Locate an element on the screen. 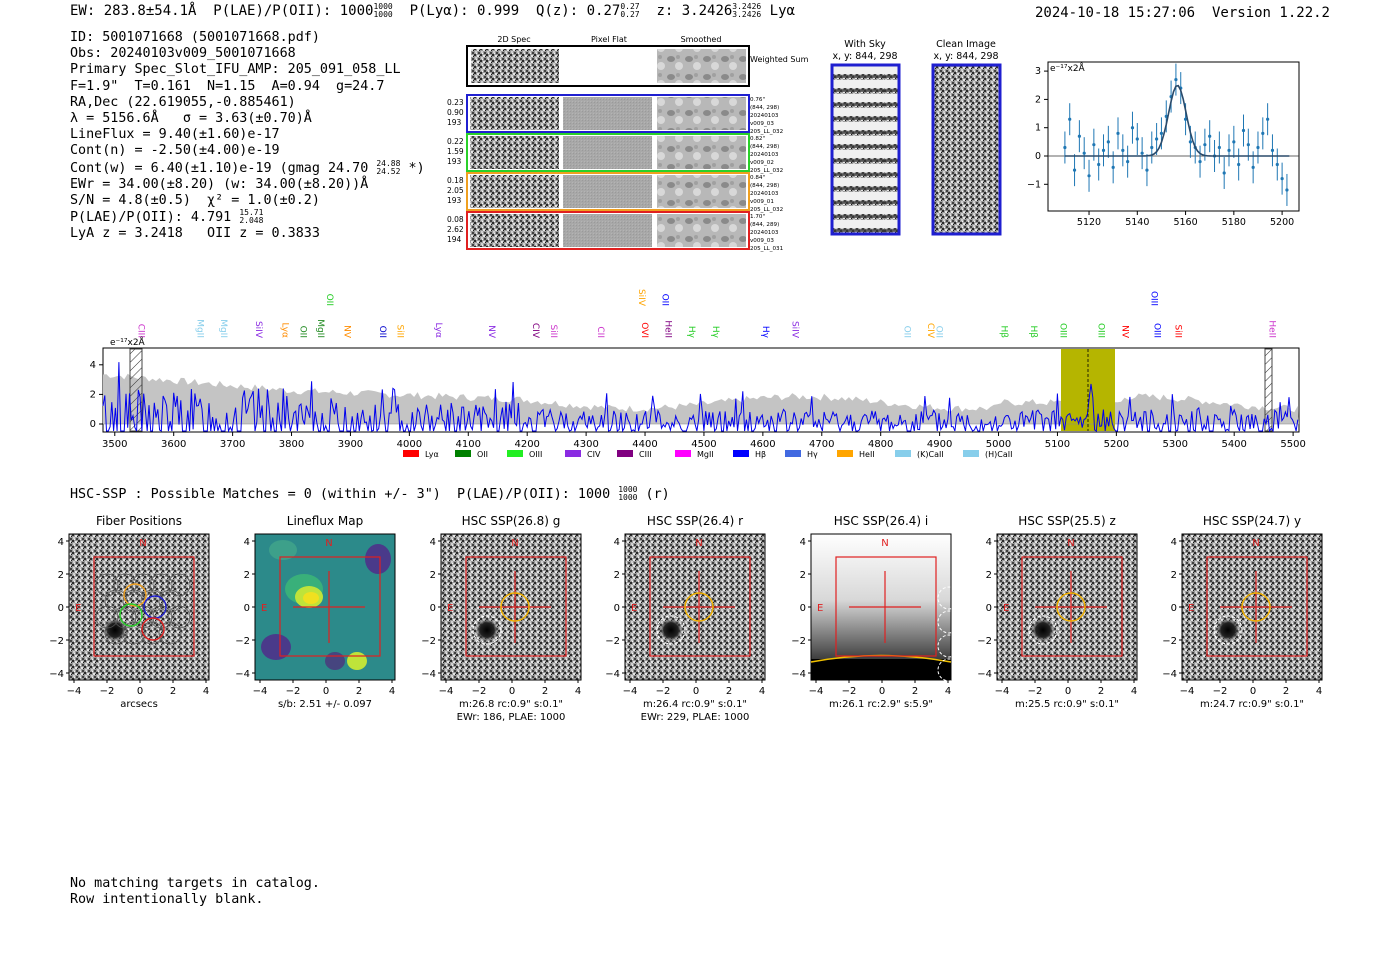 The height and width of the screenshot is (953, 1400). row-flat is located at coordinates (607, 230).